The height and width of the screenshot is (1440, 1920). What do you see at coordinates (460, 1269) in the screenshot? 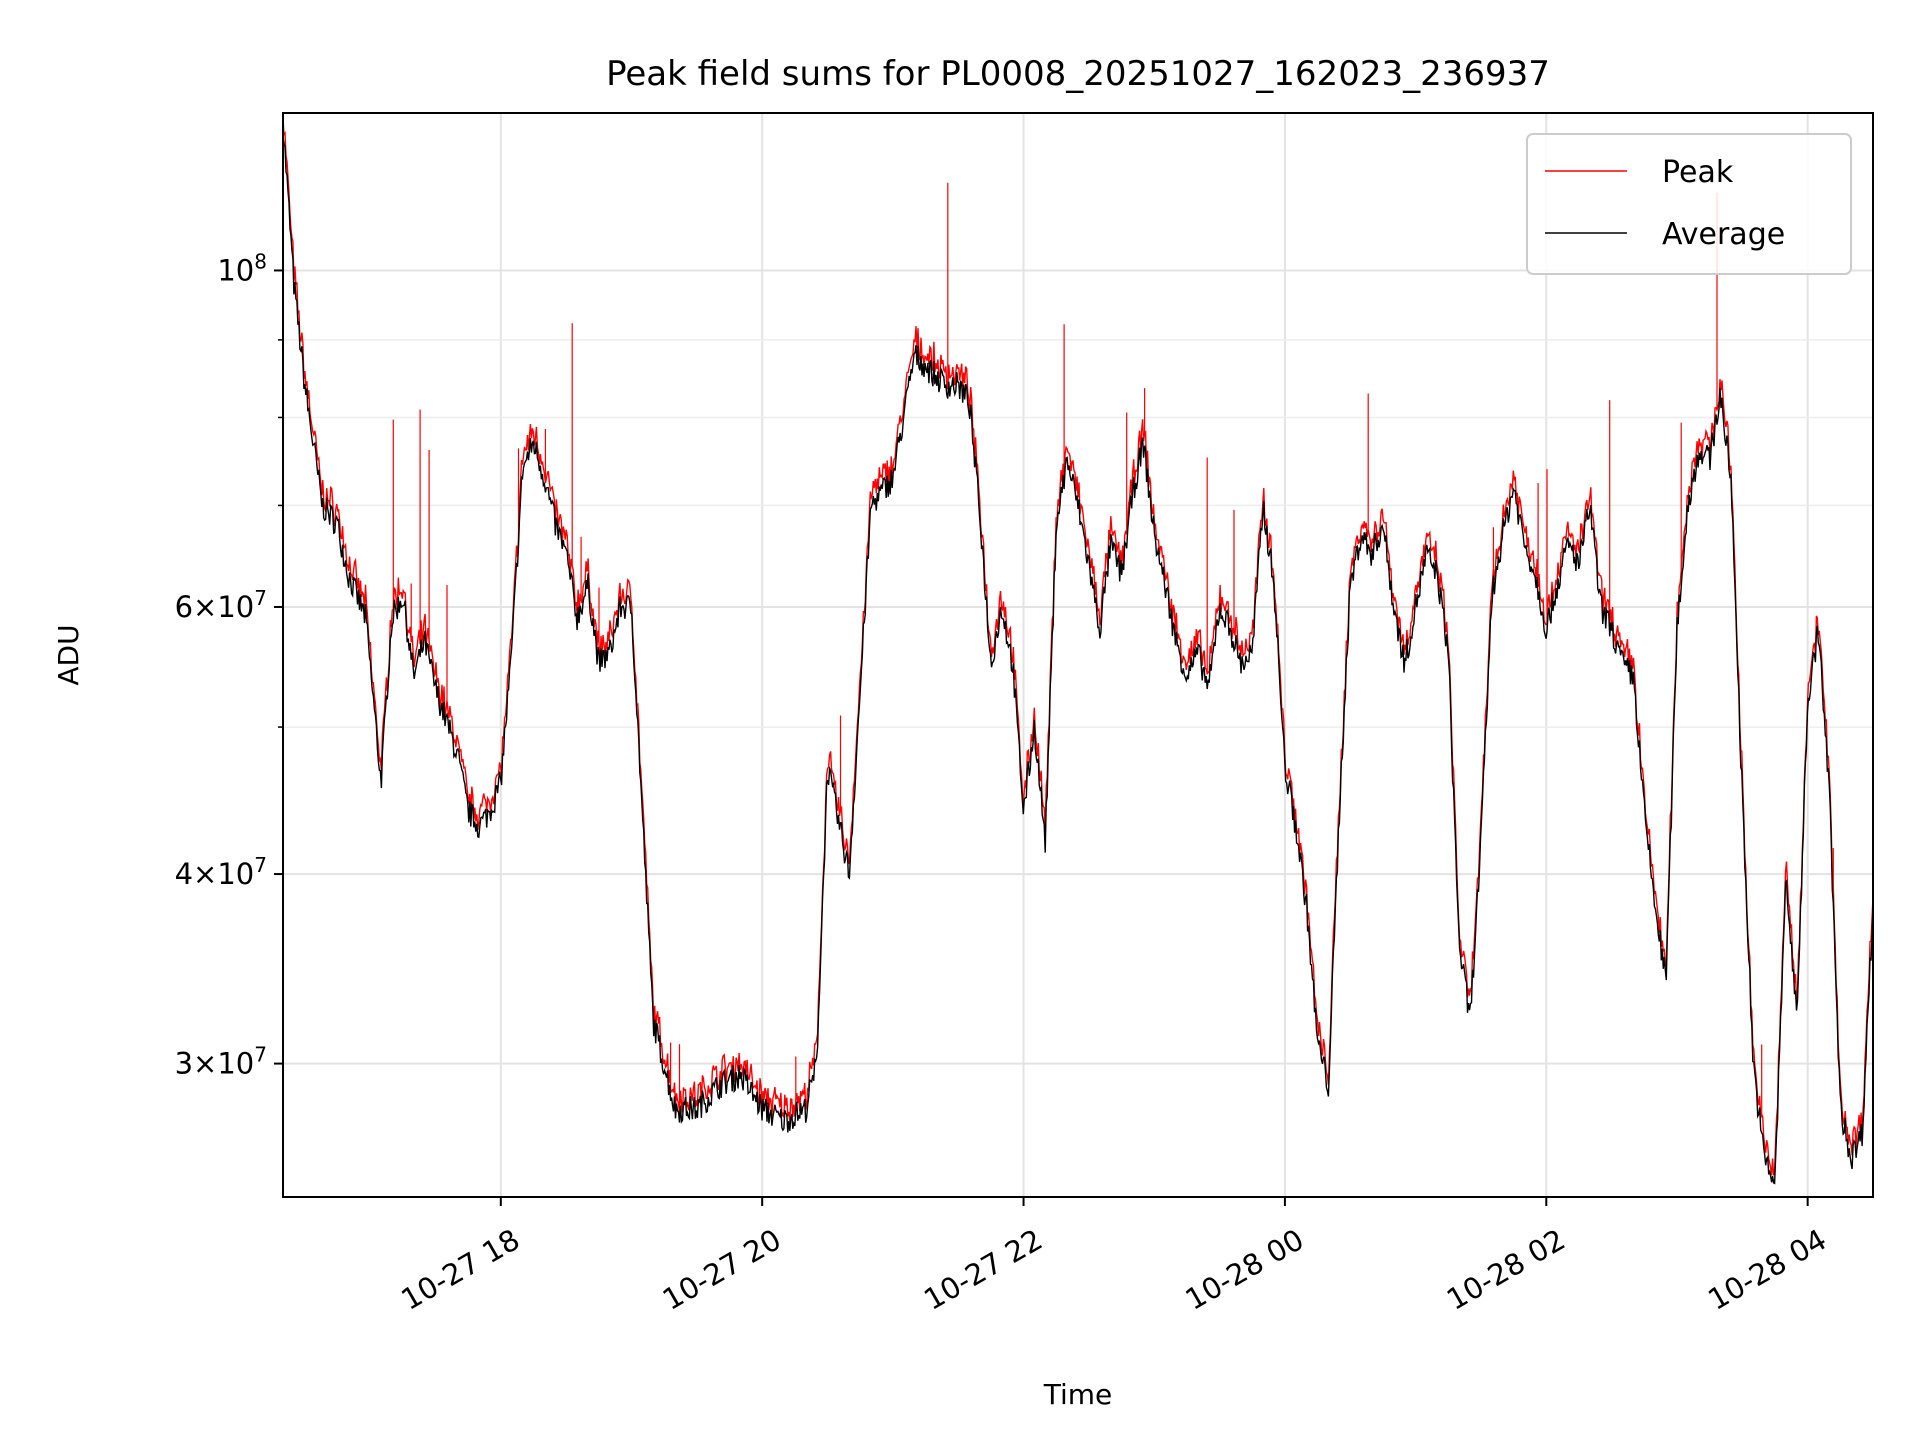
I see `x-tick-label: 10-27 18` at bounding box center [460, 1269].